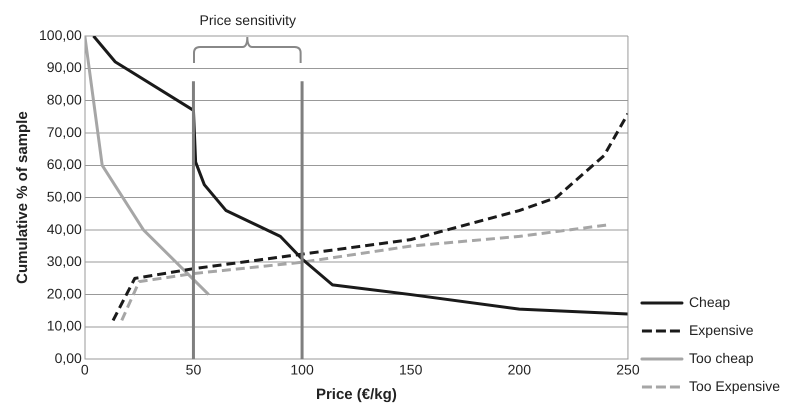  Describe the element at coordinates (64, 67) in the screenshot. I see `y-tick-label: 90,00` at that location.